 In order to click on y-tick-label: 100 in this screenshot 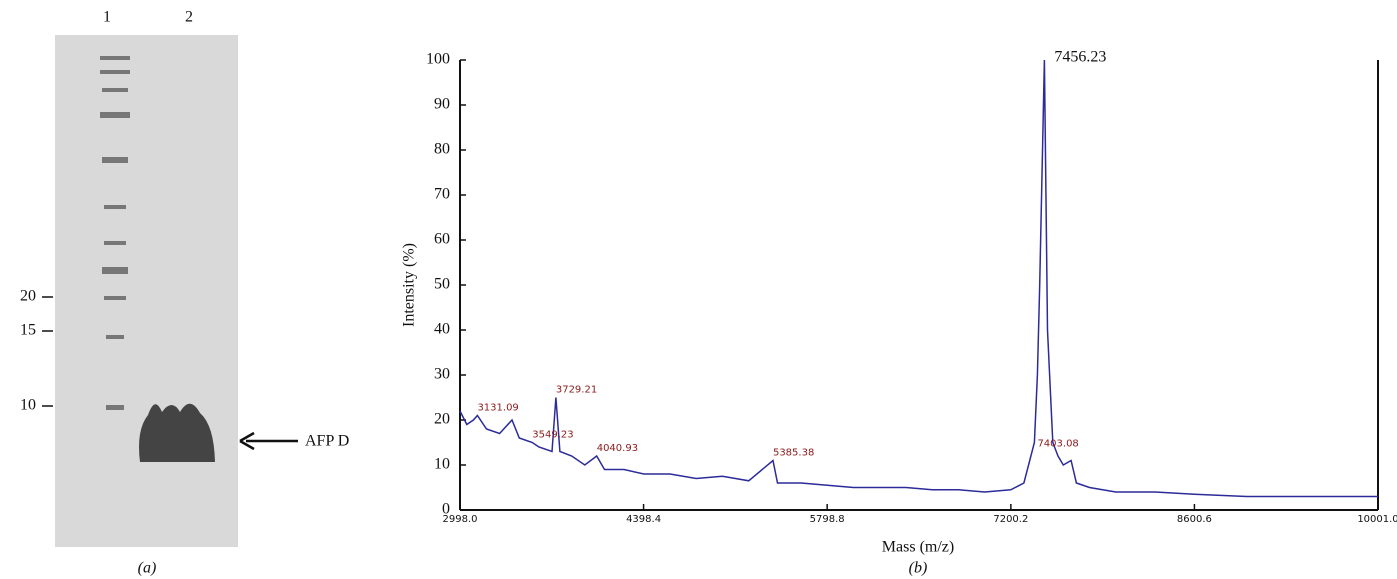, I will do `click(438, 59)`.